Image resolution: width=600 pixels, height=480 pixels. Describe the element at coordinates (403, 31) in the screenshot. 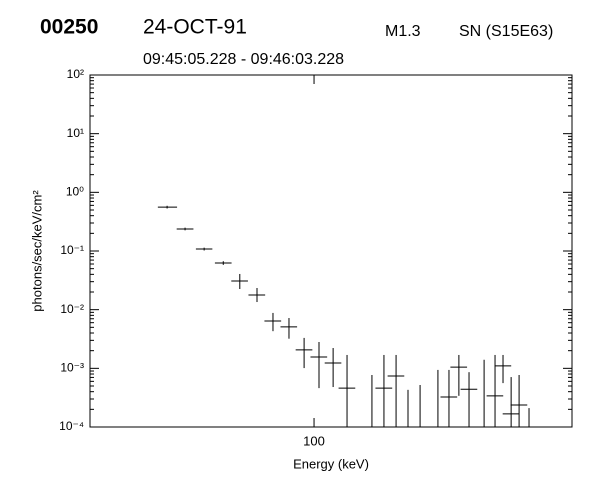

I see `flare-class: M1.3` at that location.